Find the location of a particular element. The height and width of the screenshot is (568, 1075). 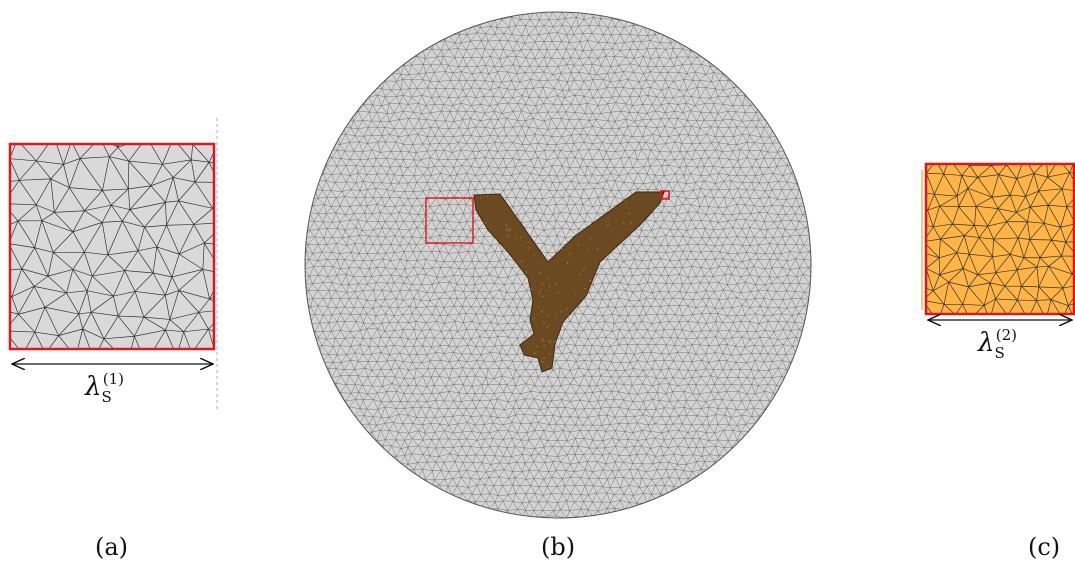

panel-c is located at coordinates (998, 242).